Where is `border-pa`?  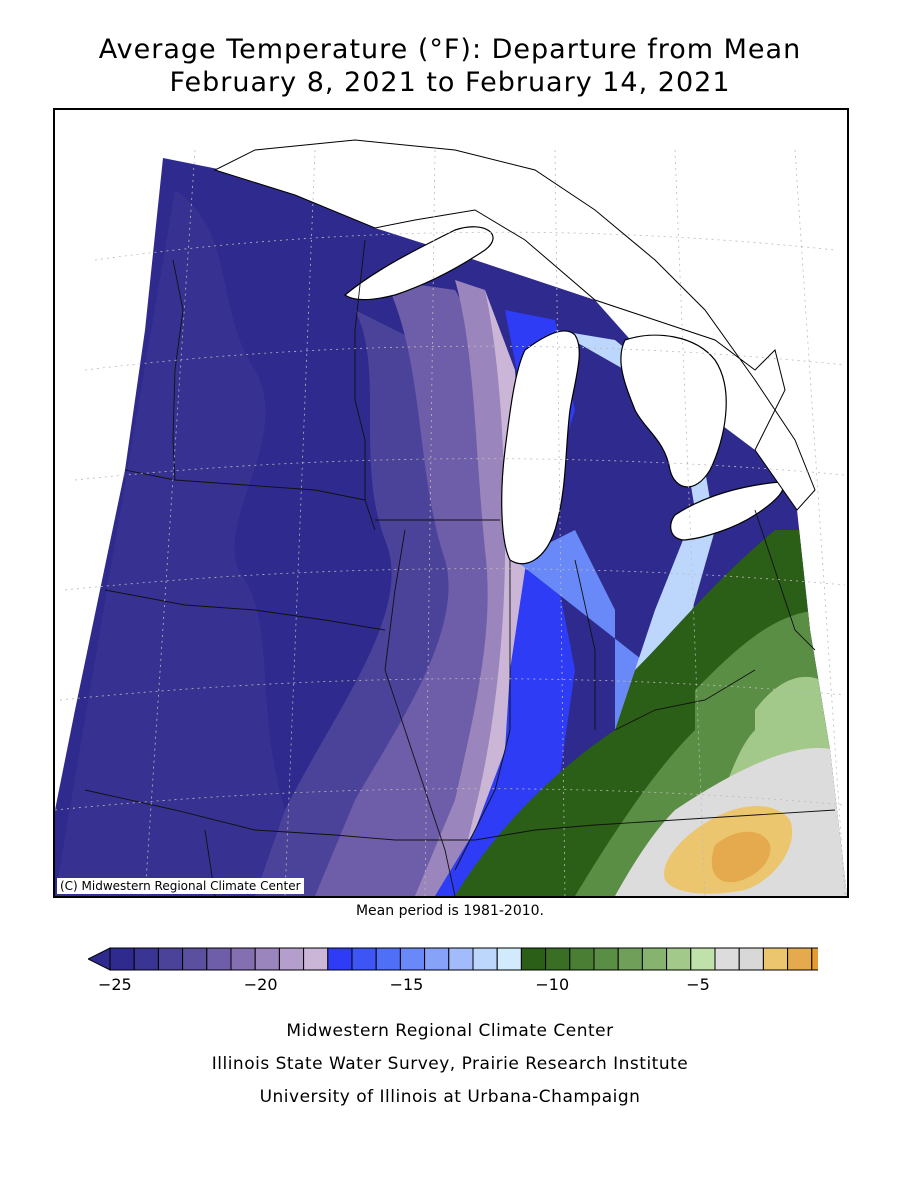 border-pa is located at coordinates (785, 580).